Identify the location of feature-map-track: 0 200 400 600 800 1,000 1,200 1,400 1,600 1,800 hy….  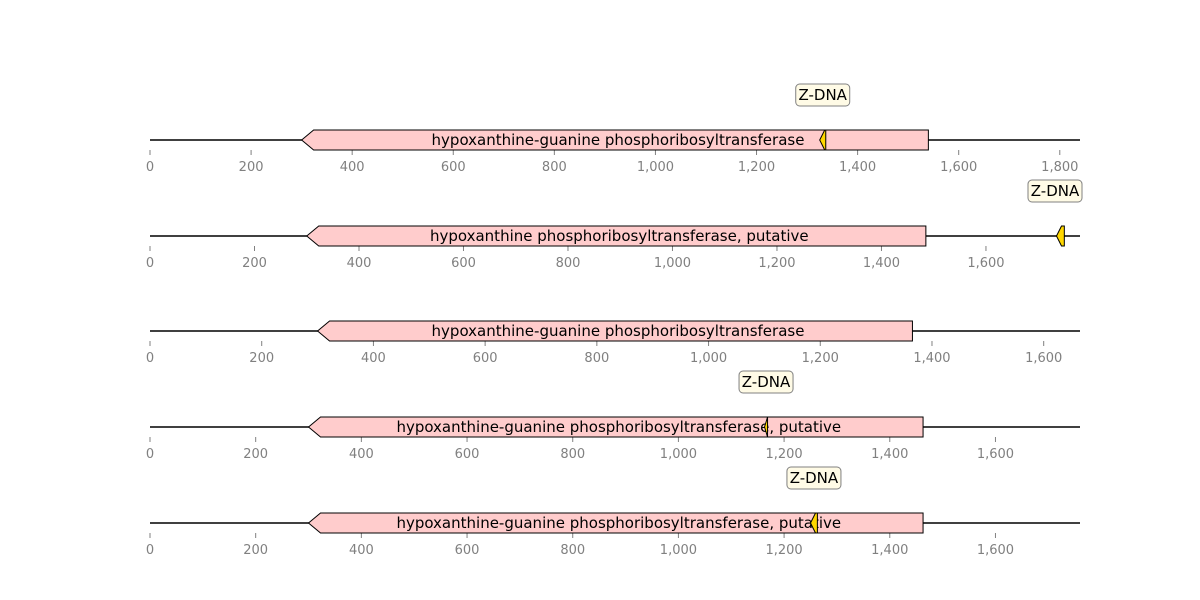
(613, 129).